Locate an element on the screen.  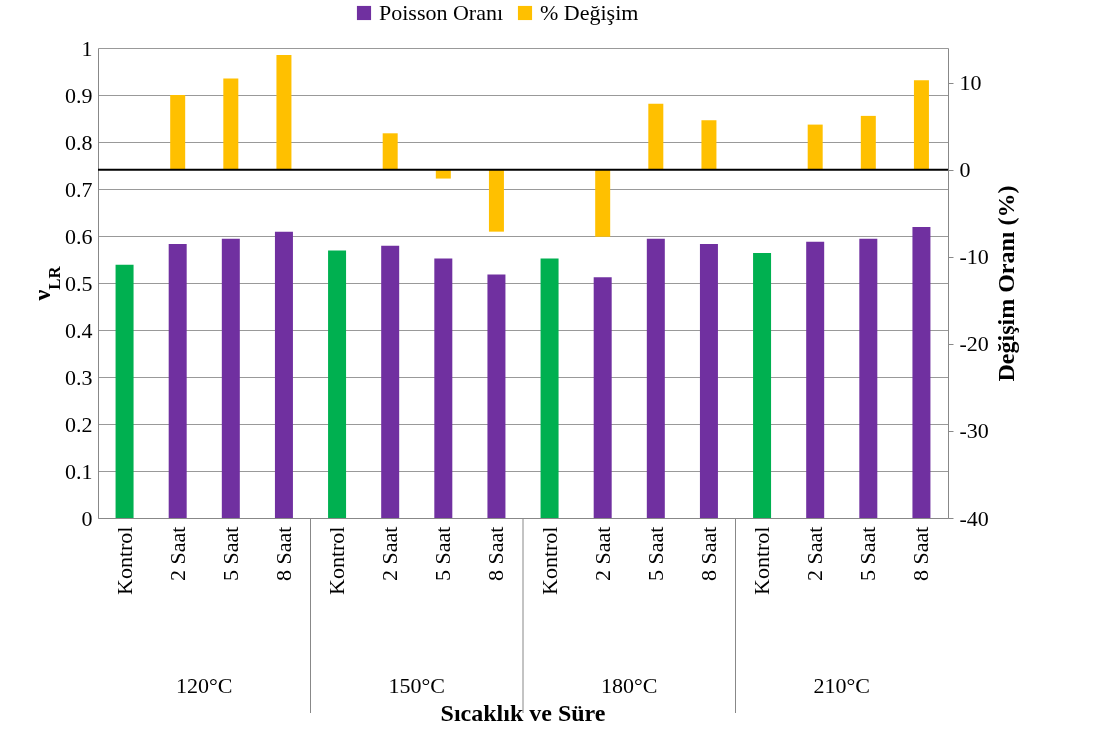
legend-label: % Değişim is located at coordinates (589, 12).